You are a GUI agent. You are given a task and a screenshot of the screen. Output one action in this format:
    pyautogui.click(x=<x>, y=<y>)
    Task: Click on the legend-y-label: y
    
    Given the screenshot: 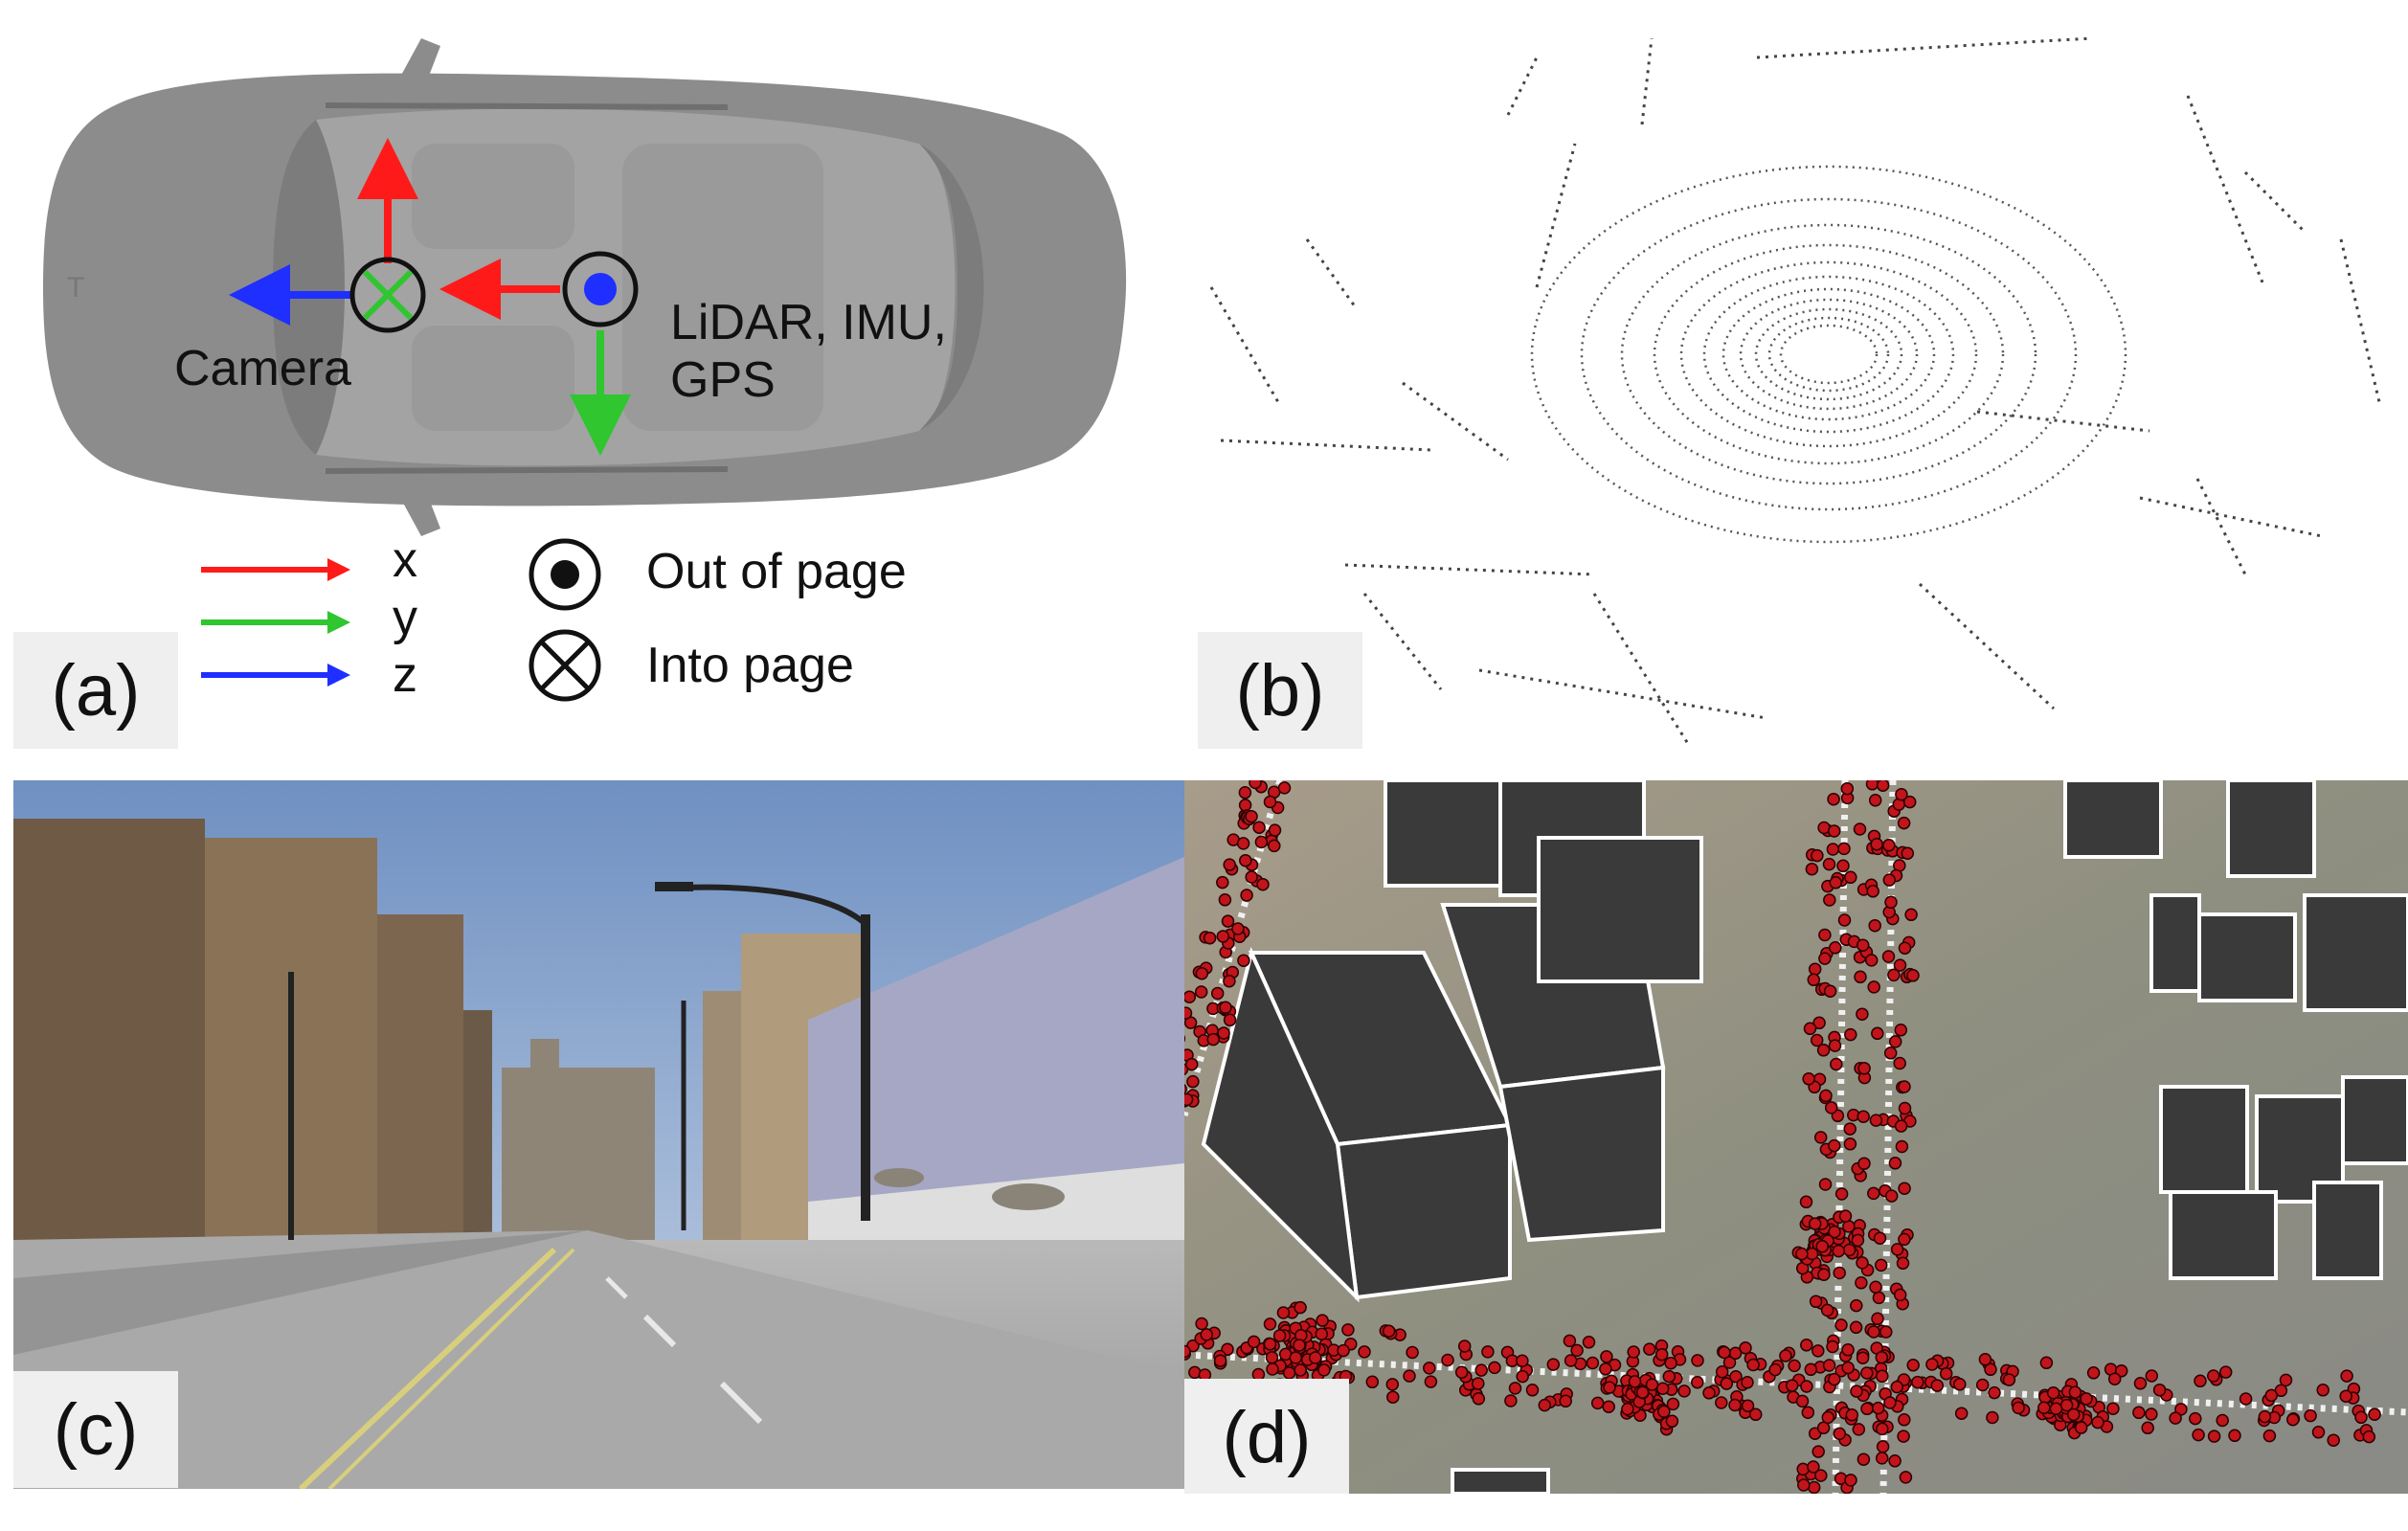 What is the action you would take?
    pyautogui.click(x=405, y=617)
    